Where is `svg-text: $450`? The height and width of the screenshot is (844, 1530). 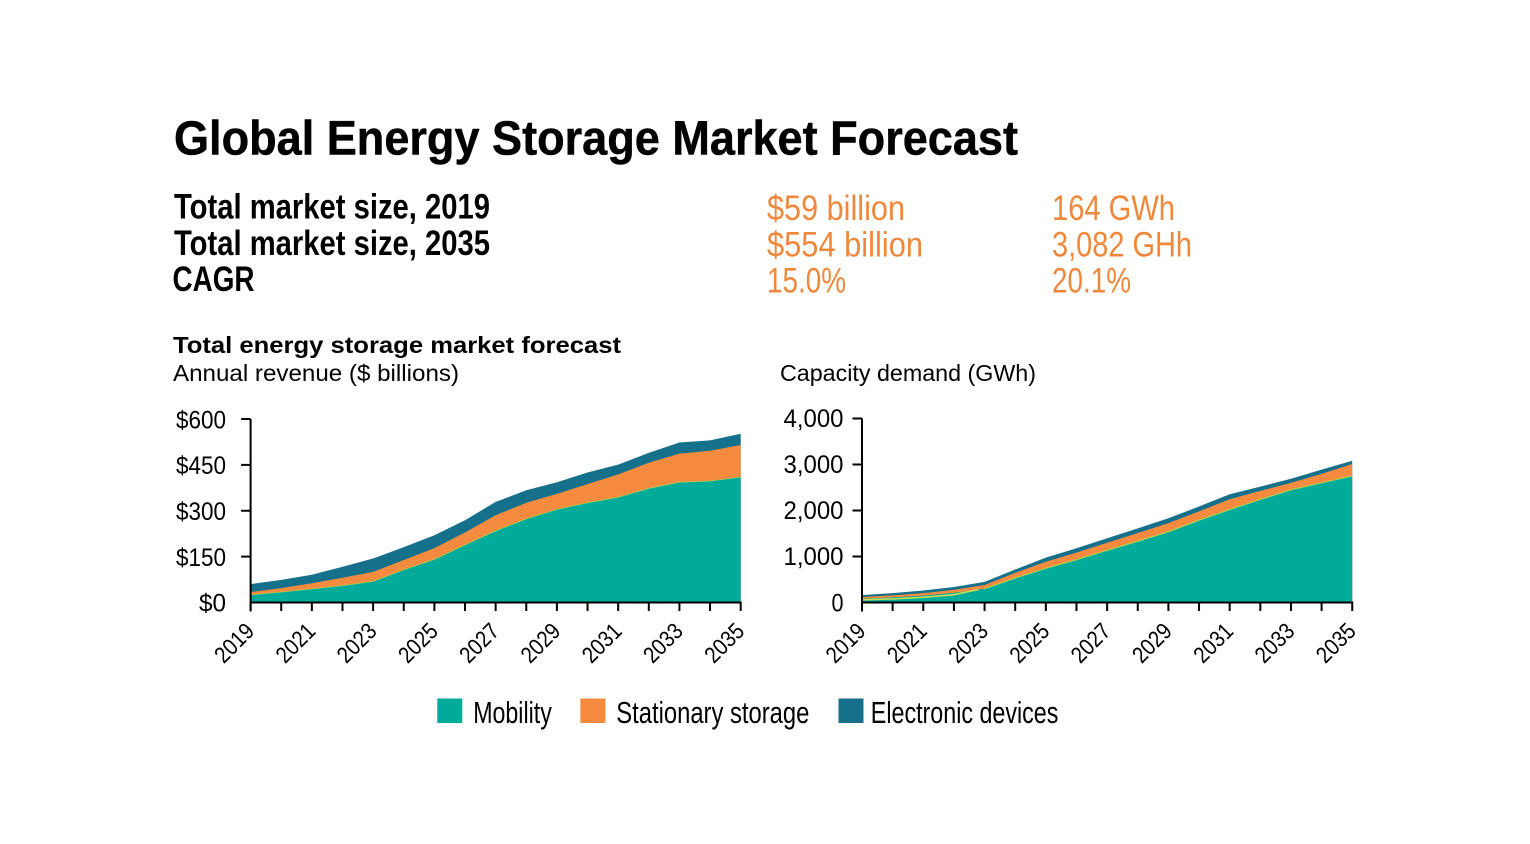
svg-text: $450 is located at coordinates (201, 466).